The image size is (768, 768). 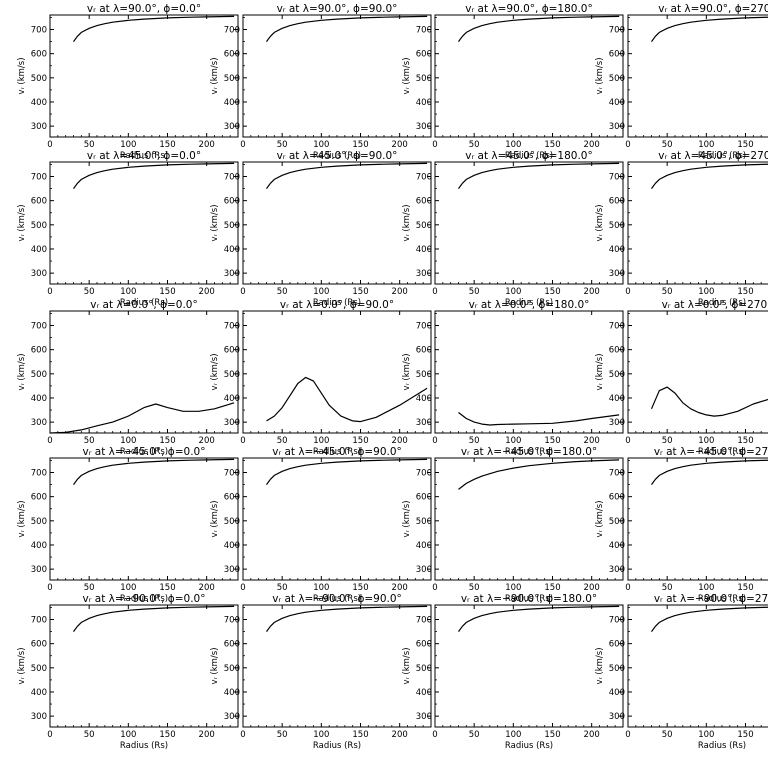 I want to click on subplot-title: vᵣ at λ=−45.0°, ϕ=90.0°, so click(x=337, y=452).